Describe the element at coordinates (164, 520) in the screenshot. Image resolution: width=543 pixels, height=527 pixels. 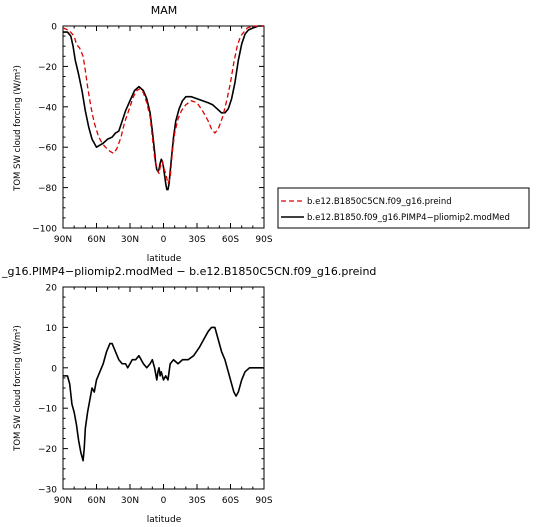
I see `bottom-panel-xlabel: latitude` at that location.